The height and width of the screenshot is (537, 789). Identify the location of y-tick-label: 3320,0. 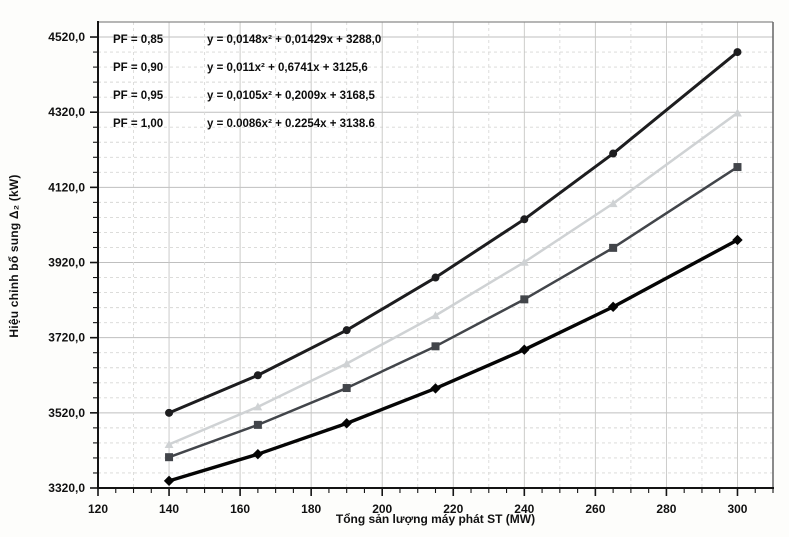
(66, 488).